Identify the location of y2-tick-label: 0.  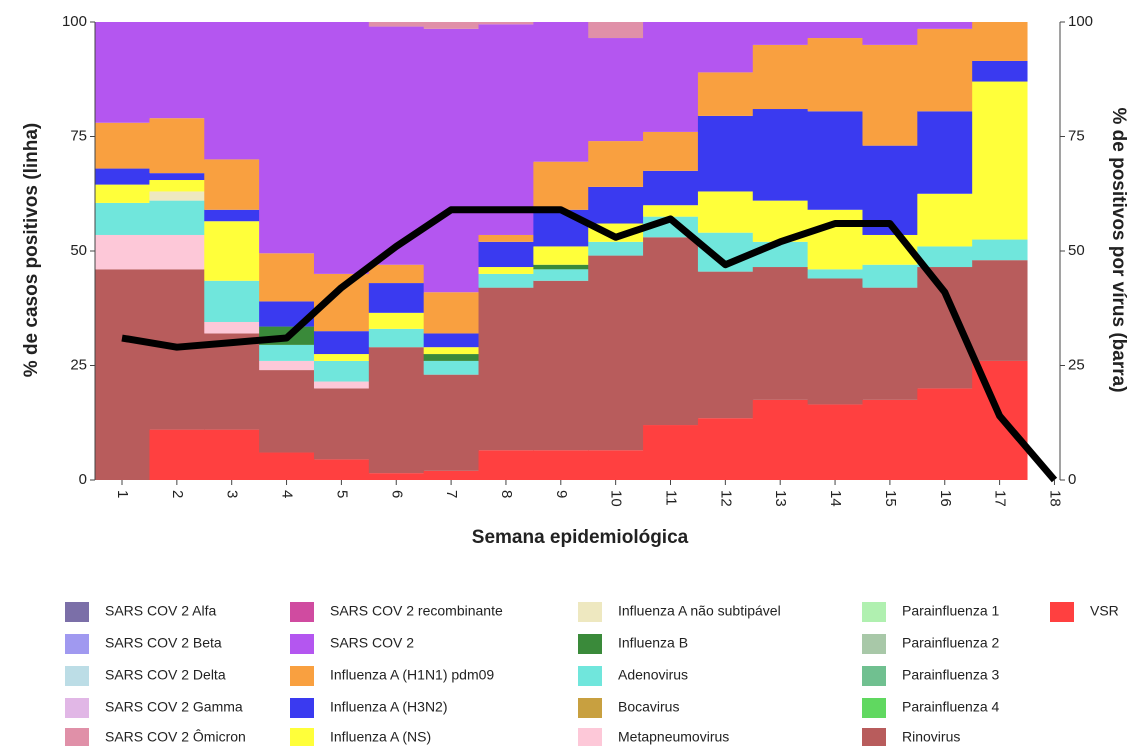
(1072, 479).